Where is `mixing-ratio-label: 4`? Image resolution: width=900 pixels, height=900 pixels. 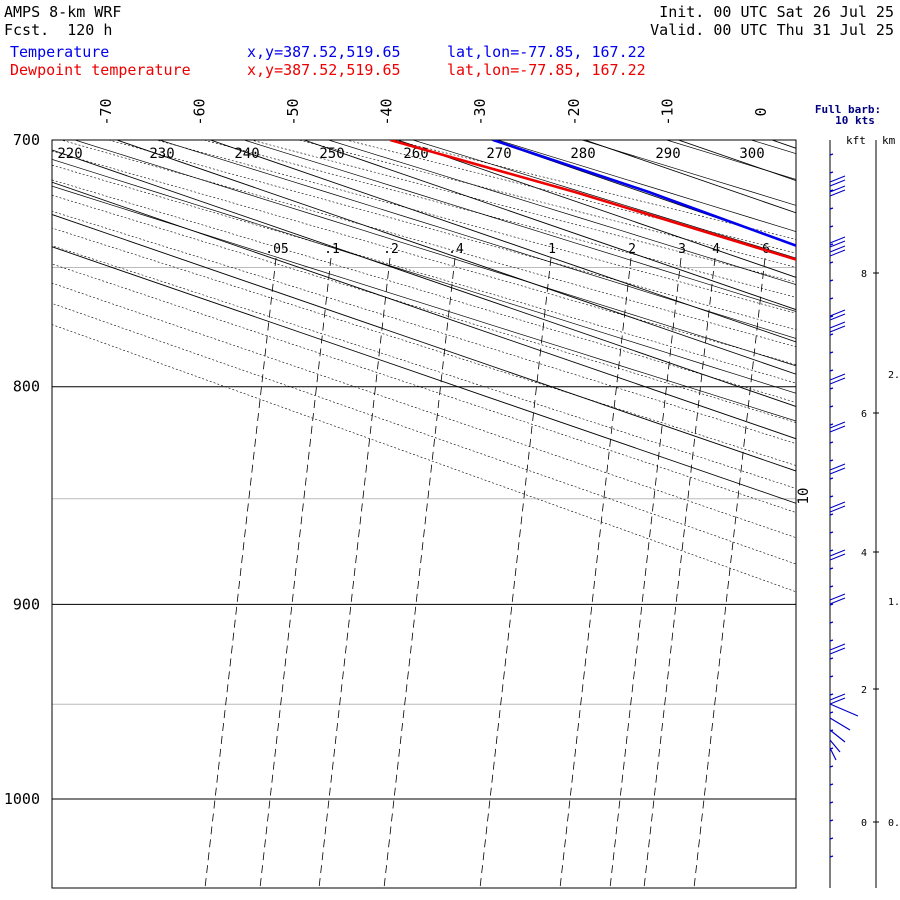 mixing-ratio-label: 4 is located at coordinates (716, 249).